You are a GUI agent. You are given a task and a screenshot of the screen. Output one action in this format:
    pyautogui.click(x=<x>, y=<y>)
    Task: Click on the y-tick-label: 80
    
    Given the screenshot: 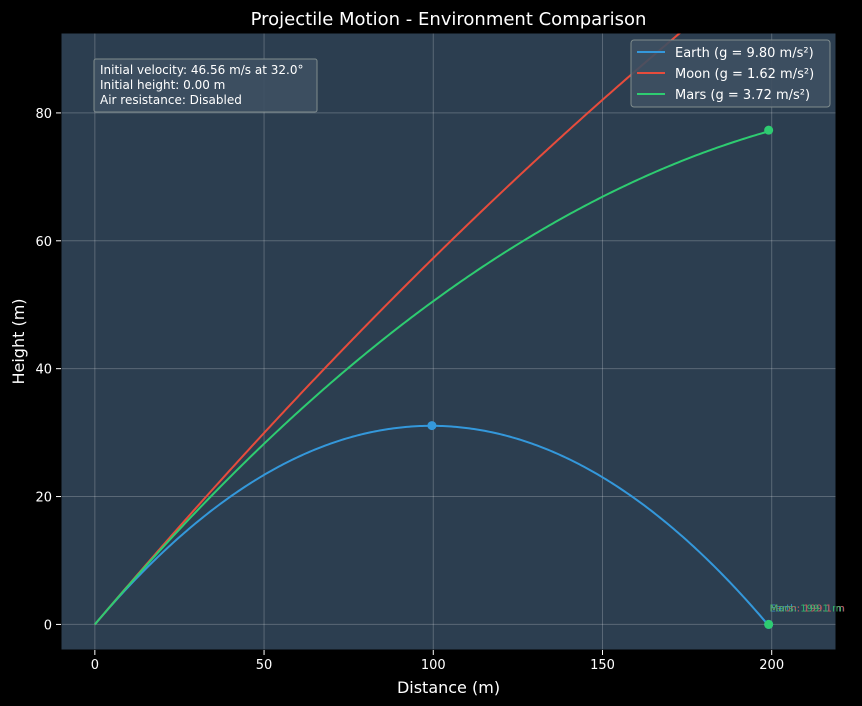 What is the action you would take?
    pyautogui.click(x=43, y=114)
    